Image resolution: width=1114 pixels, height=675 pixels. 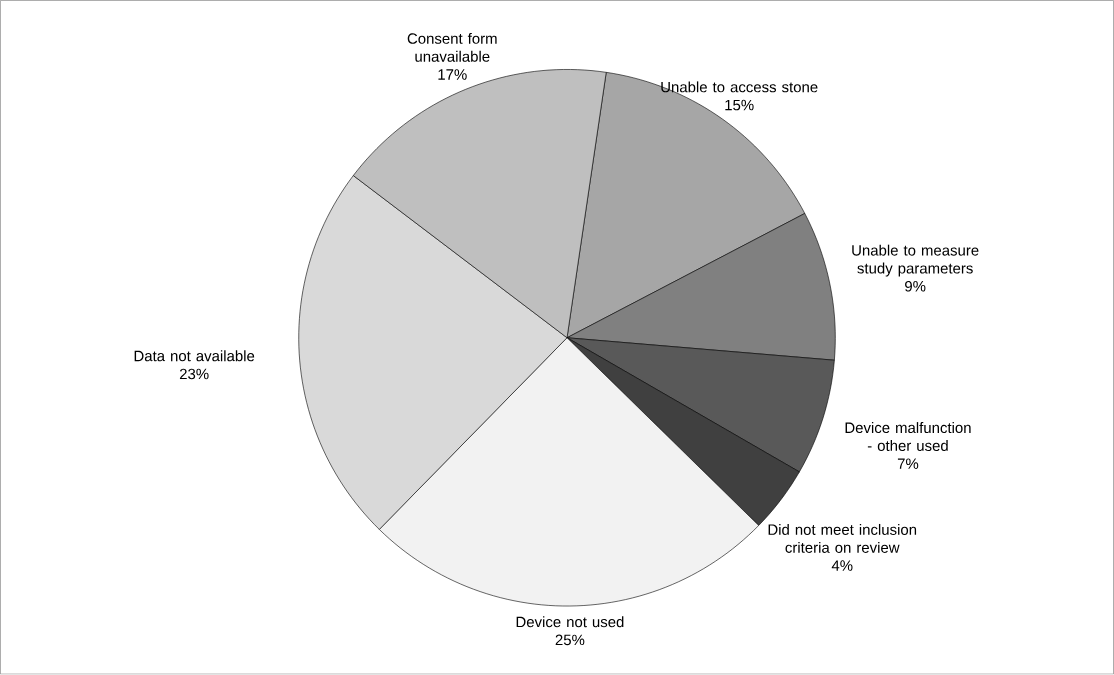 I want to click on slice-label: Unable to access stone, so click(x=739, y=87).